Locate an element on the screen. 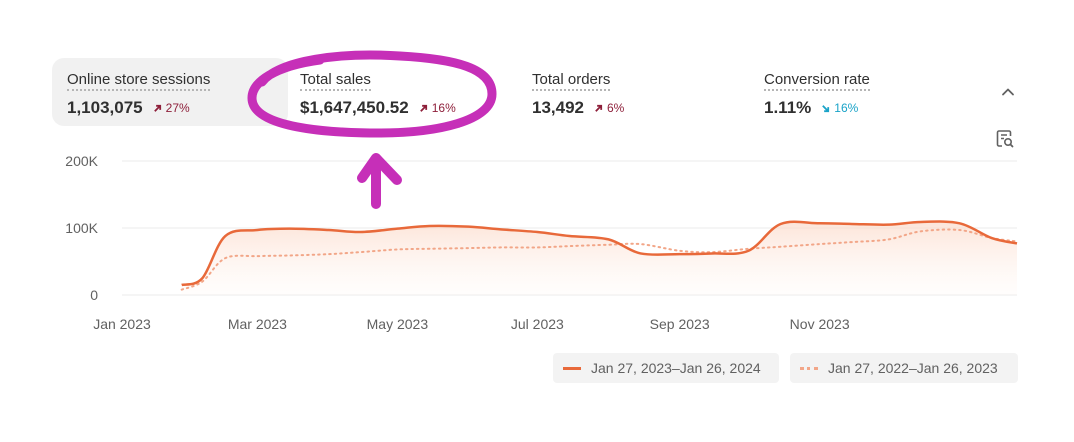 This screenshot has width=1074, height=442. metric-value: $1,647,450.52 is located at coordinates (354, 107).